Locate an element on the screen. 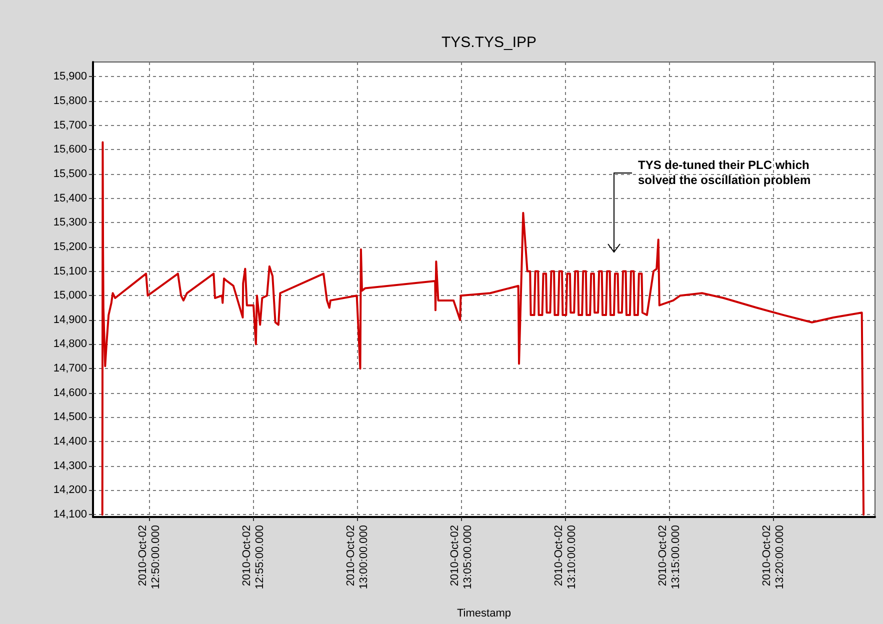  x-tick-label: 2010-Oct-02 12:50:00.000 is located at coordinates (149, 557).